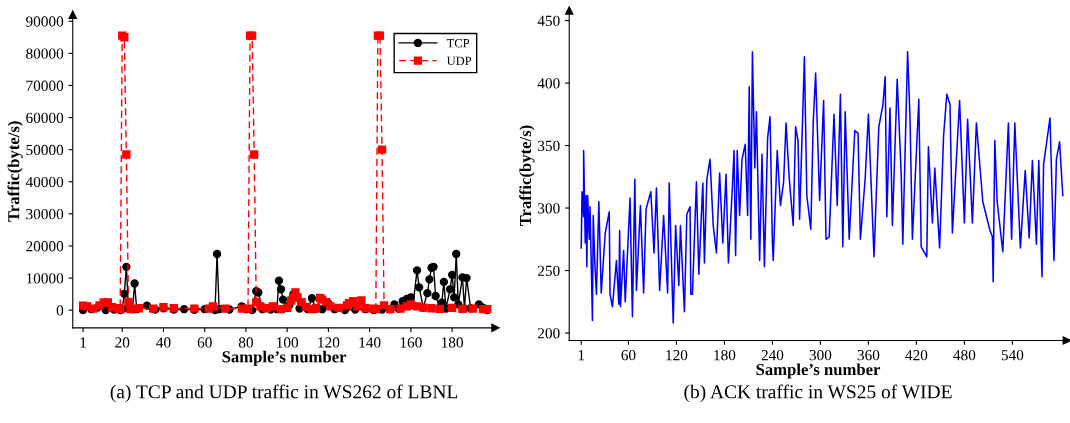  What do you see at coordinates (370, 342) in the screenshot?
I see `x-tick-label: 140` at bounding box center [370, 342].